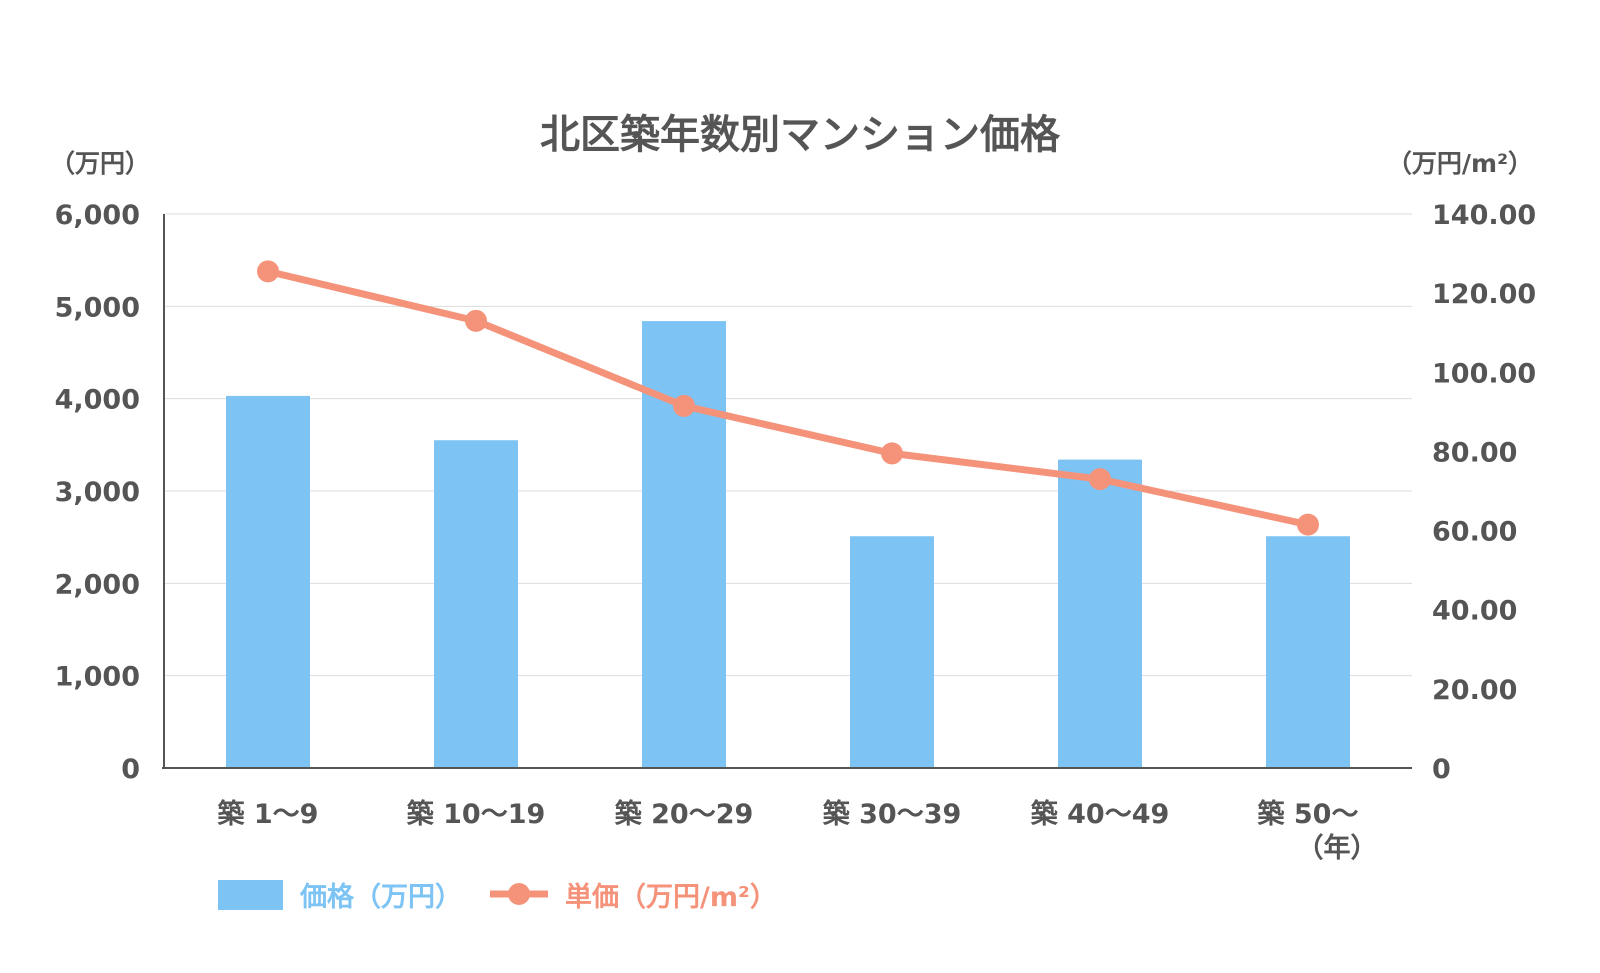 Image resolution: width=1600 pixels, height=973 pixels. I want to click on left-tick-label: 5,000, so click(97, 307).